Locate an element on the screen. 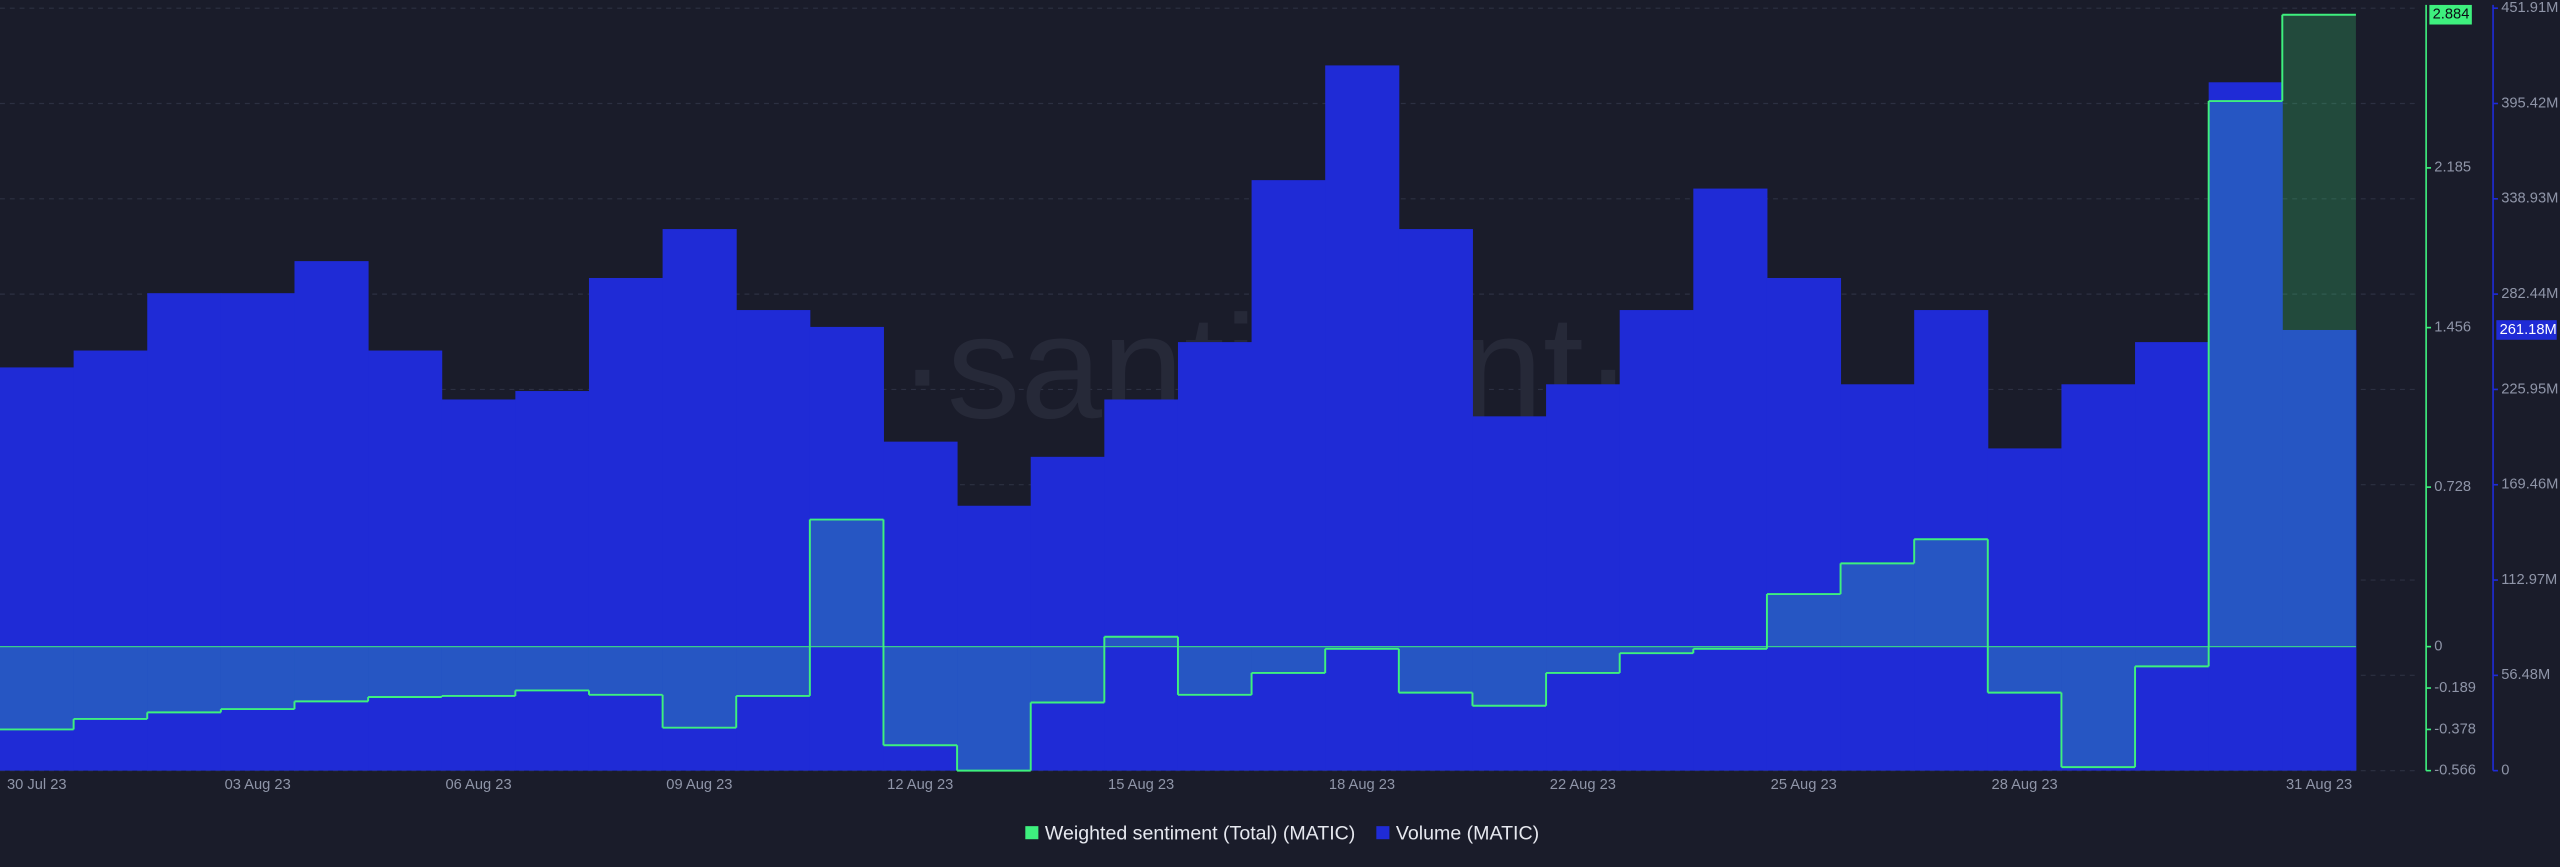  y2-tick-label: 338.93M is located at coordinates (2529, 199).